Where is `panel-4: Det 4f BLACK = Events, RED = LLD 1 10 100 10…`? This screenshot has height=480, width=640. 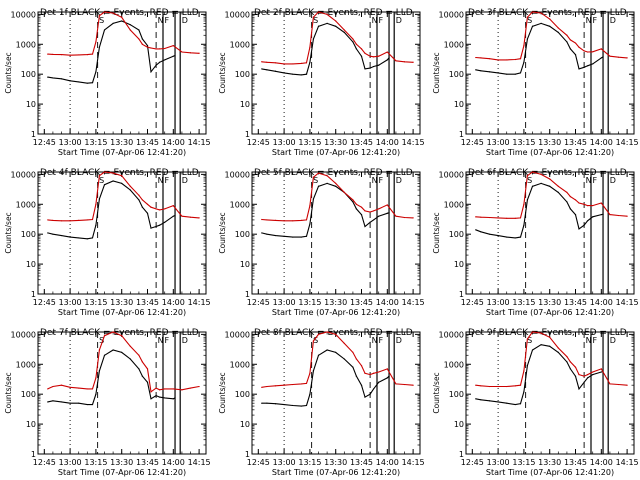 panel-4: Det 4f BLACK = Events, RED = LLD 1 10 100 10… is located at coordinates (107, 242).